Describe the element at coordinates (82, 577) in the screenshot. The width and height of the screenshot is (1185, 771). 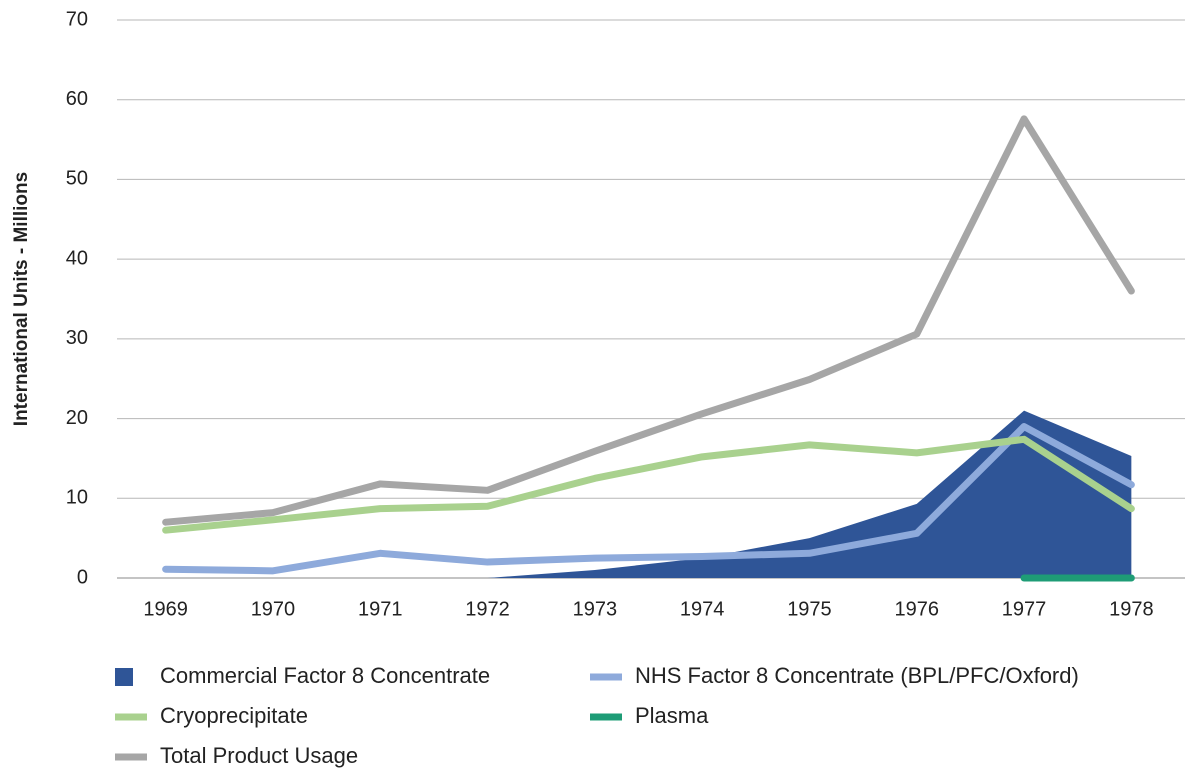
I see `y-tick-label: 0` at that location.